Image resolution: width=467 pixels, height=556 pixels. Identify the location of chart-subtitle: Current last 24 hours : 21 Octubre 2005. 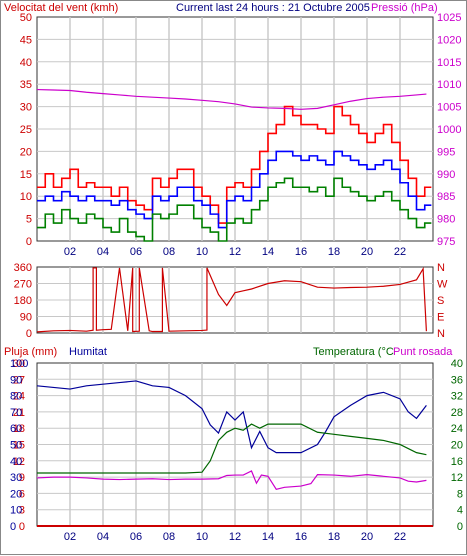
(273, 8).